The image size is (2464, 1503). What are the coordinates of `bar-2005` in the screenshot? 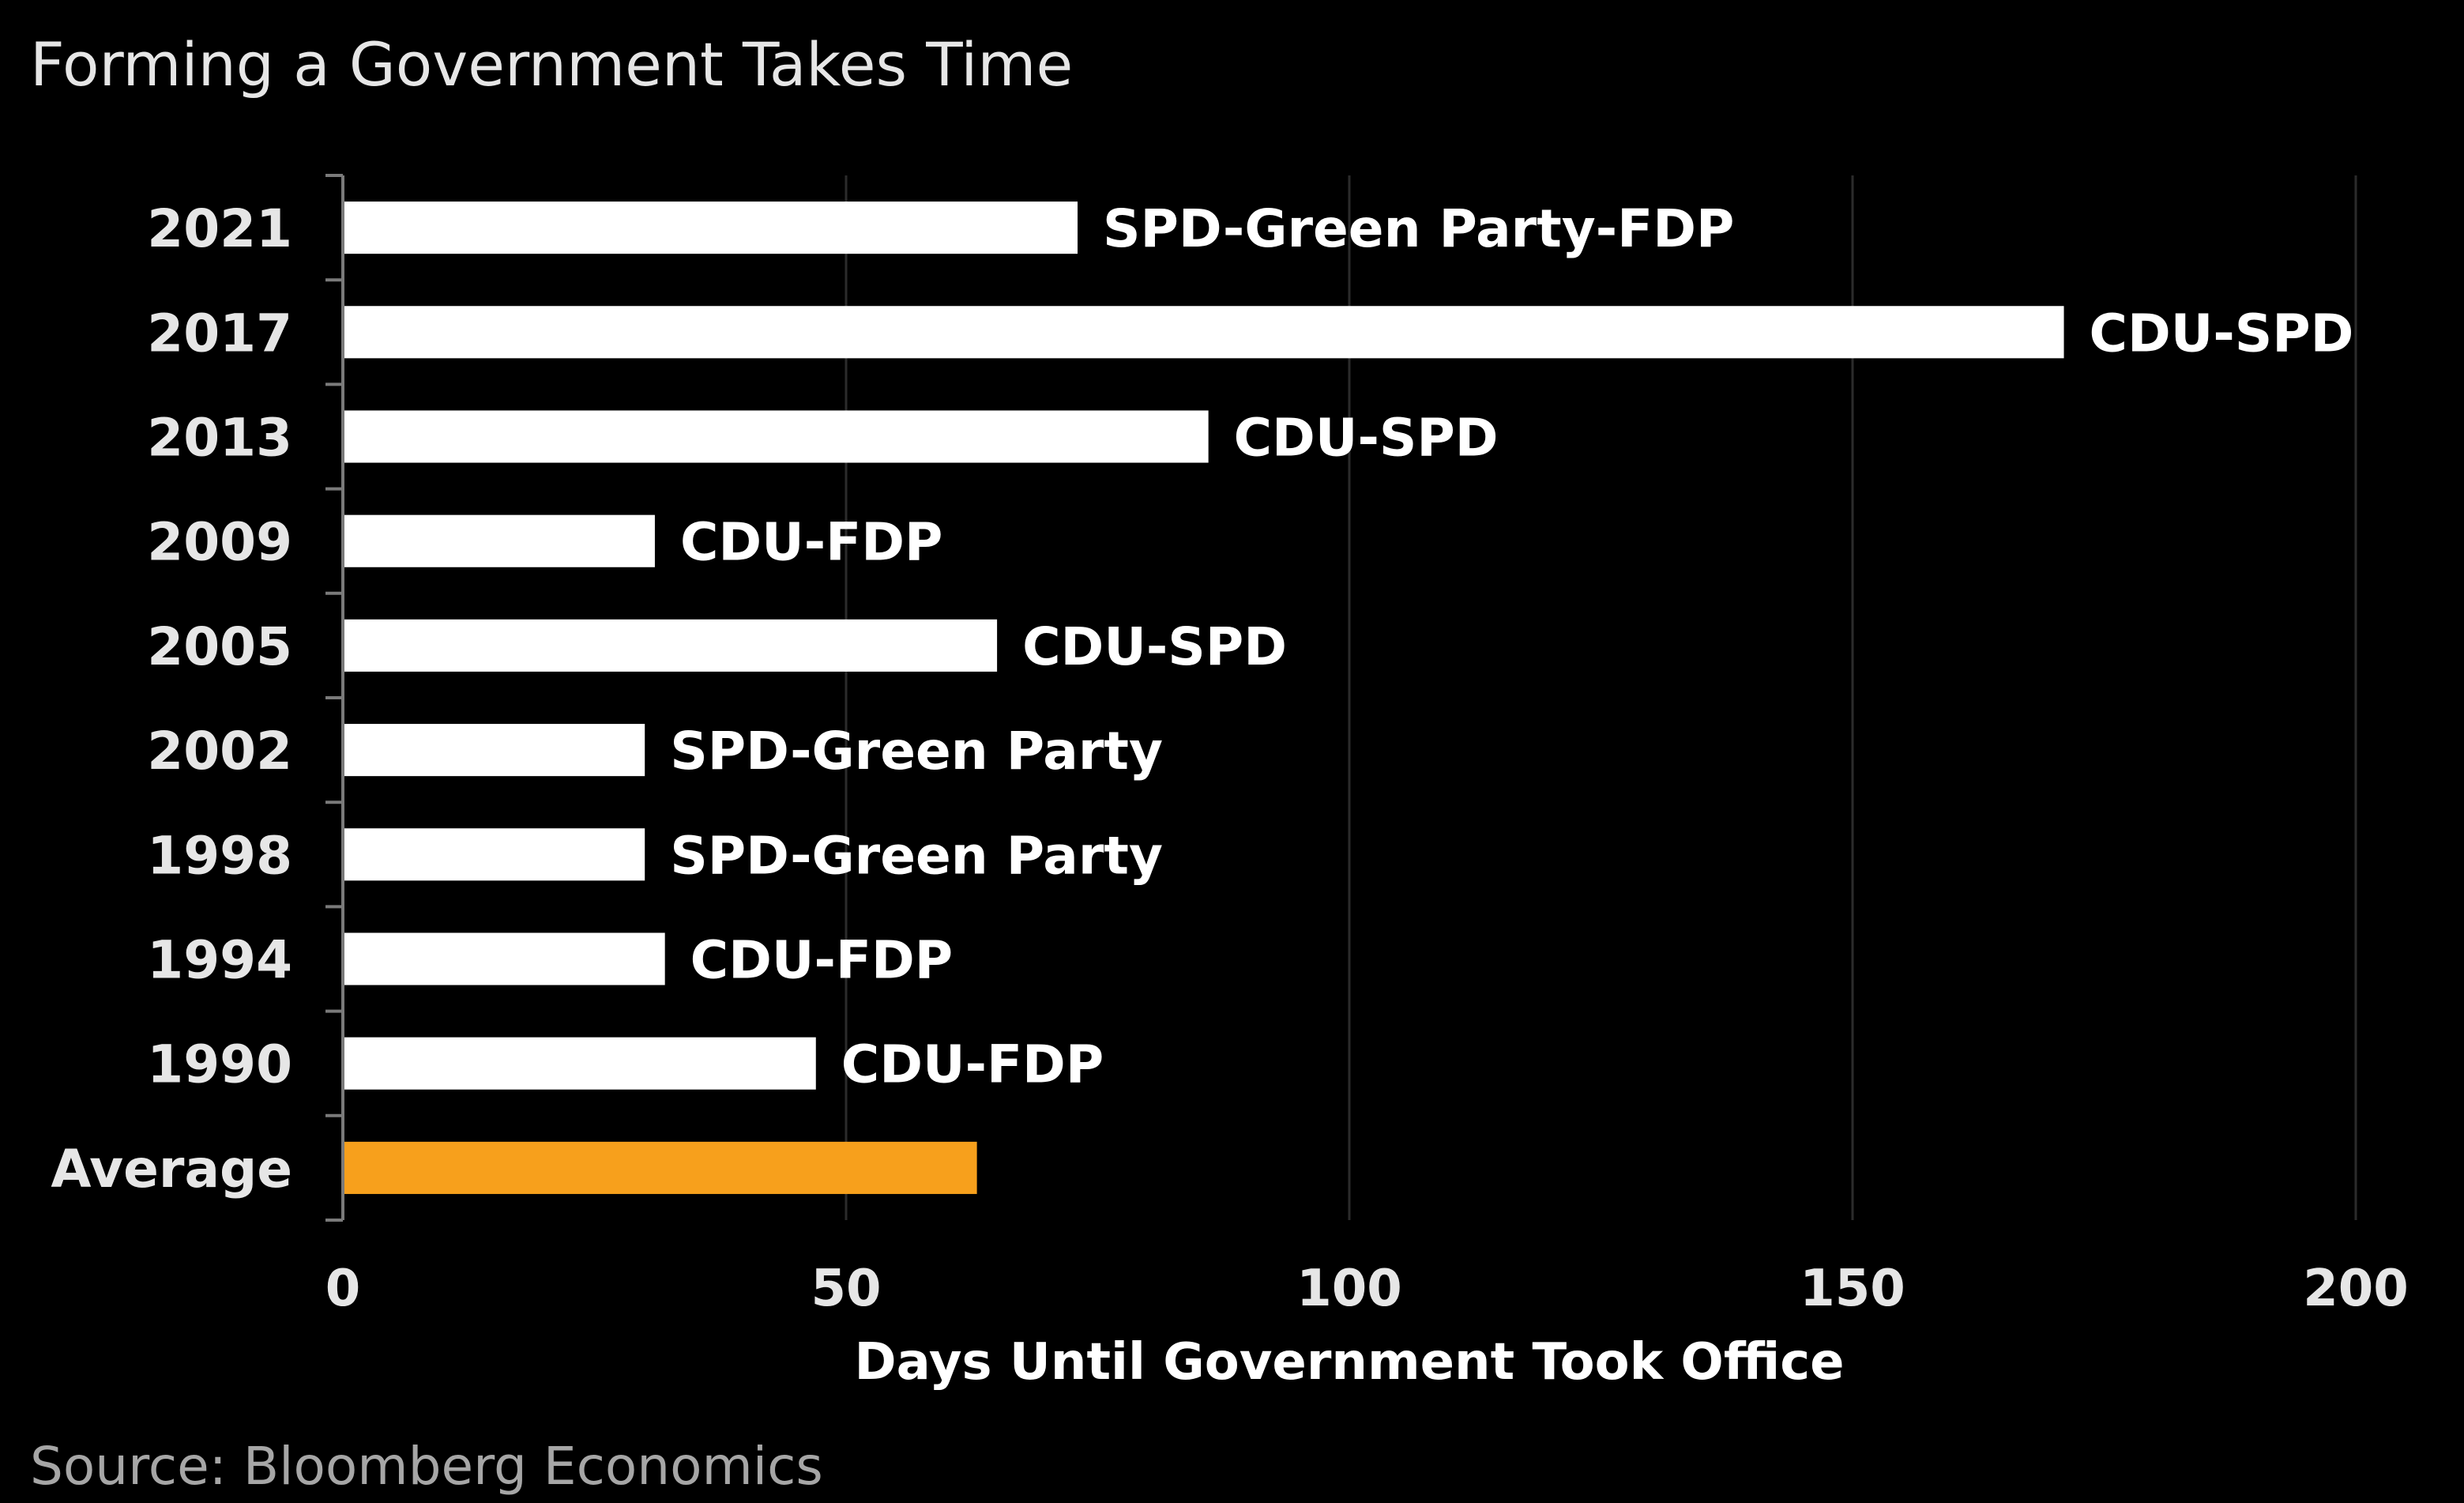 It's located at (671, 645).